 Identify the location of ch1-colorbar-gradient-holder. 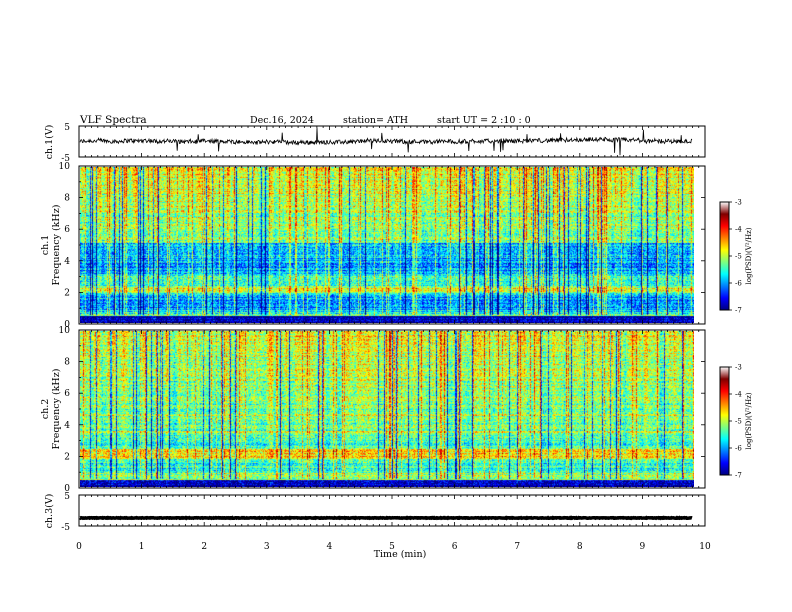
(724, 256).